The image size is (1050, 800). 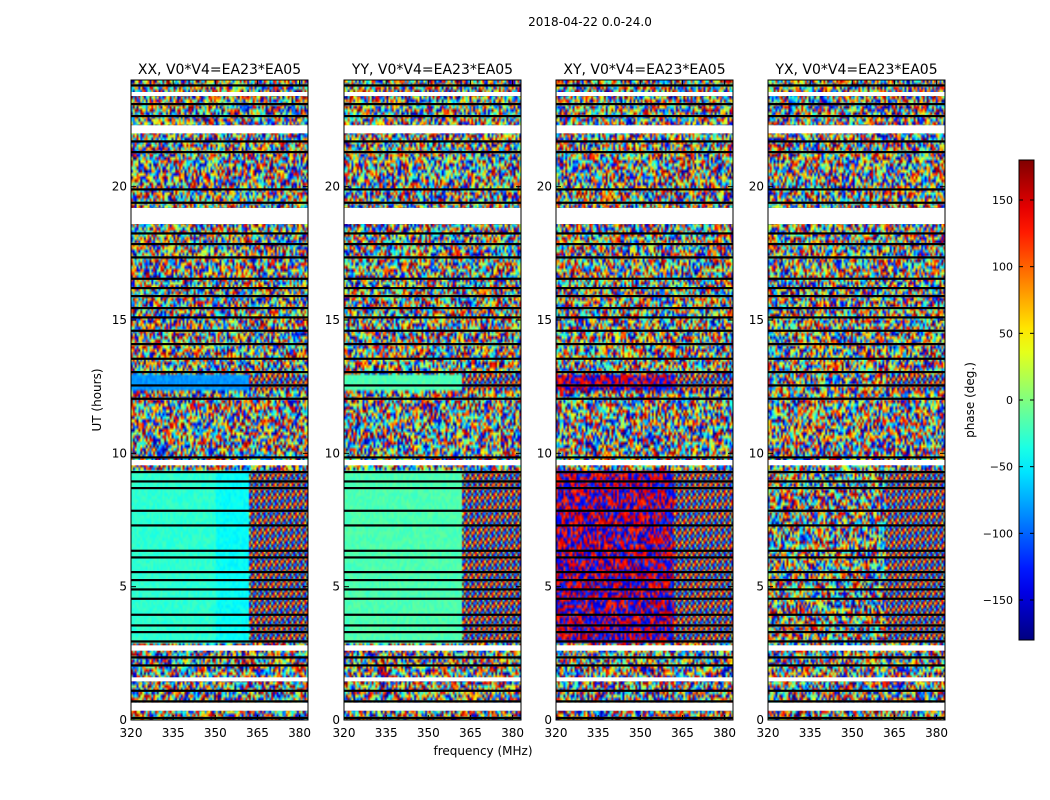 What do you see at coordinates (855, 70) in the screenshot?
I see `panel-title: YX, V0*V4=EA23*EA05` at bounding box center [855, 70].